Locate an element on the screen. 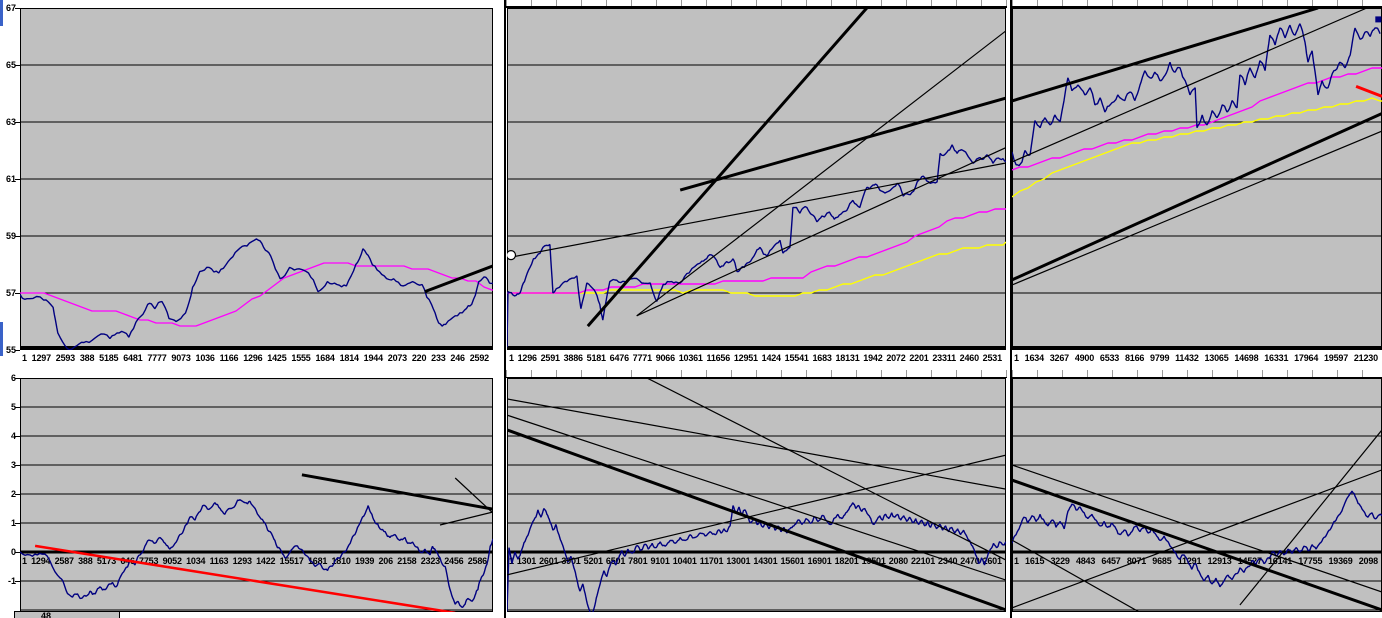 Image resolution: width=1382 pixels, height=618 pixels. square-marker is located at coordinates (1378, 19).